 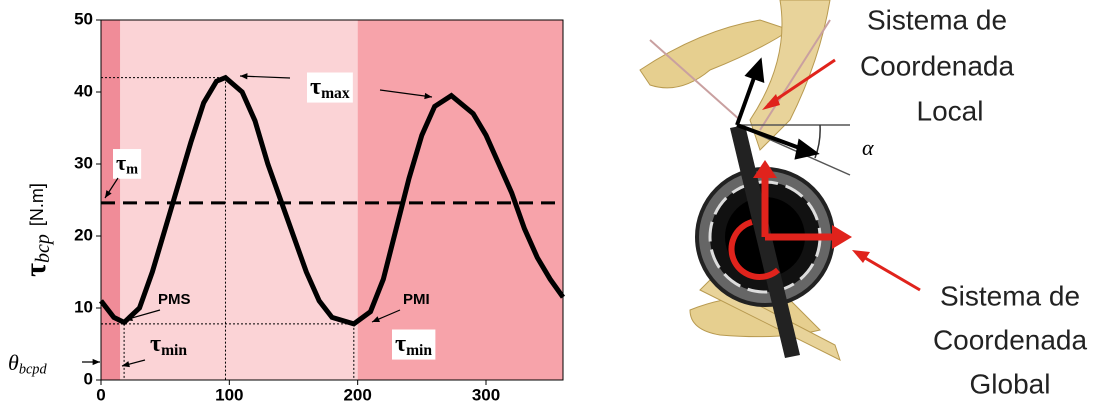 What do you see at coordinates (229, 394) in the screenshot?
I see `x-tick-label: 100` at bounding box center [229, 394].